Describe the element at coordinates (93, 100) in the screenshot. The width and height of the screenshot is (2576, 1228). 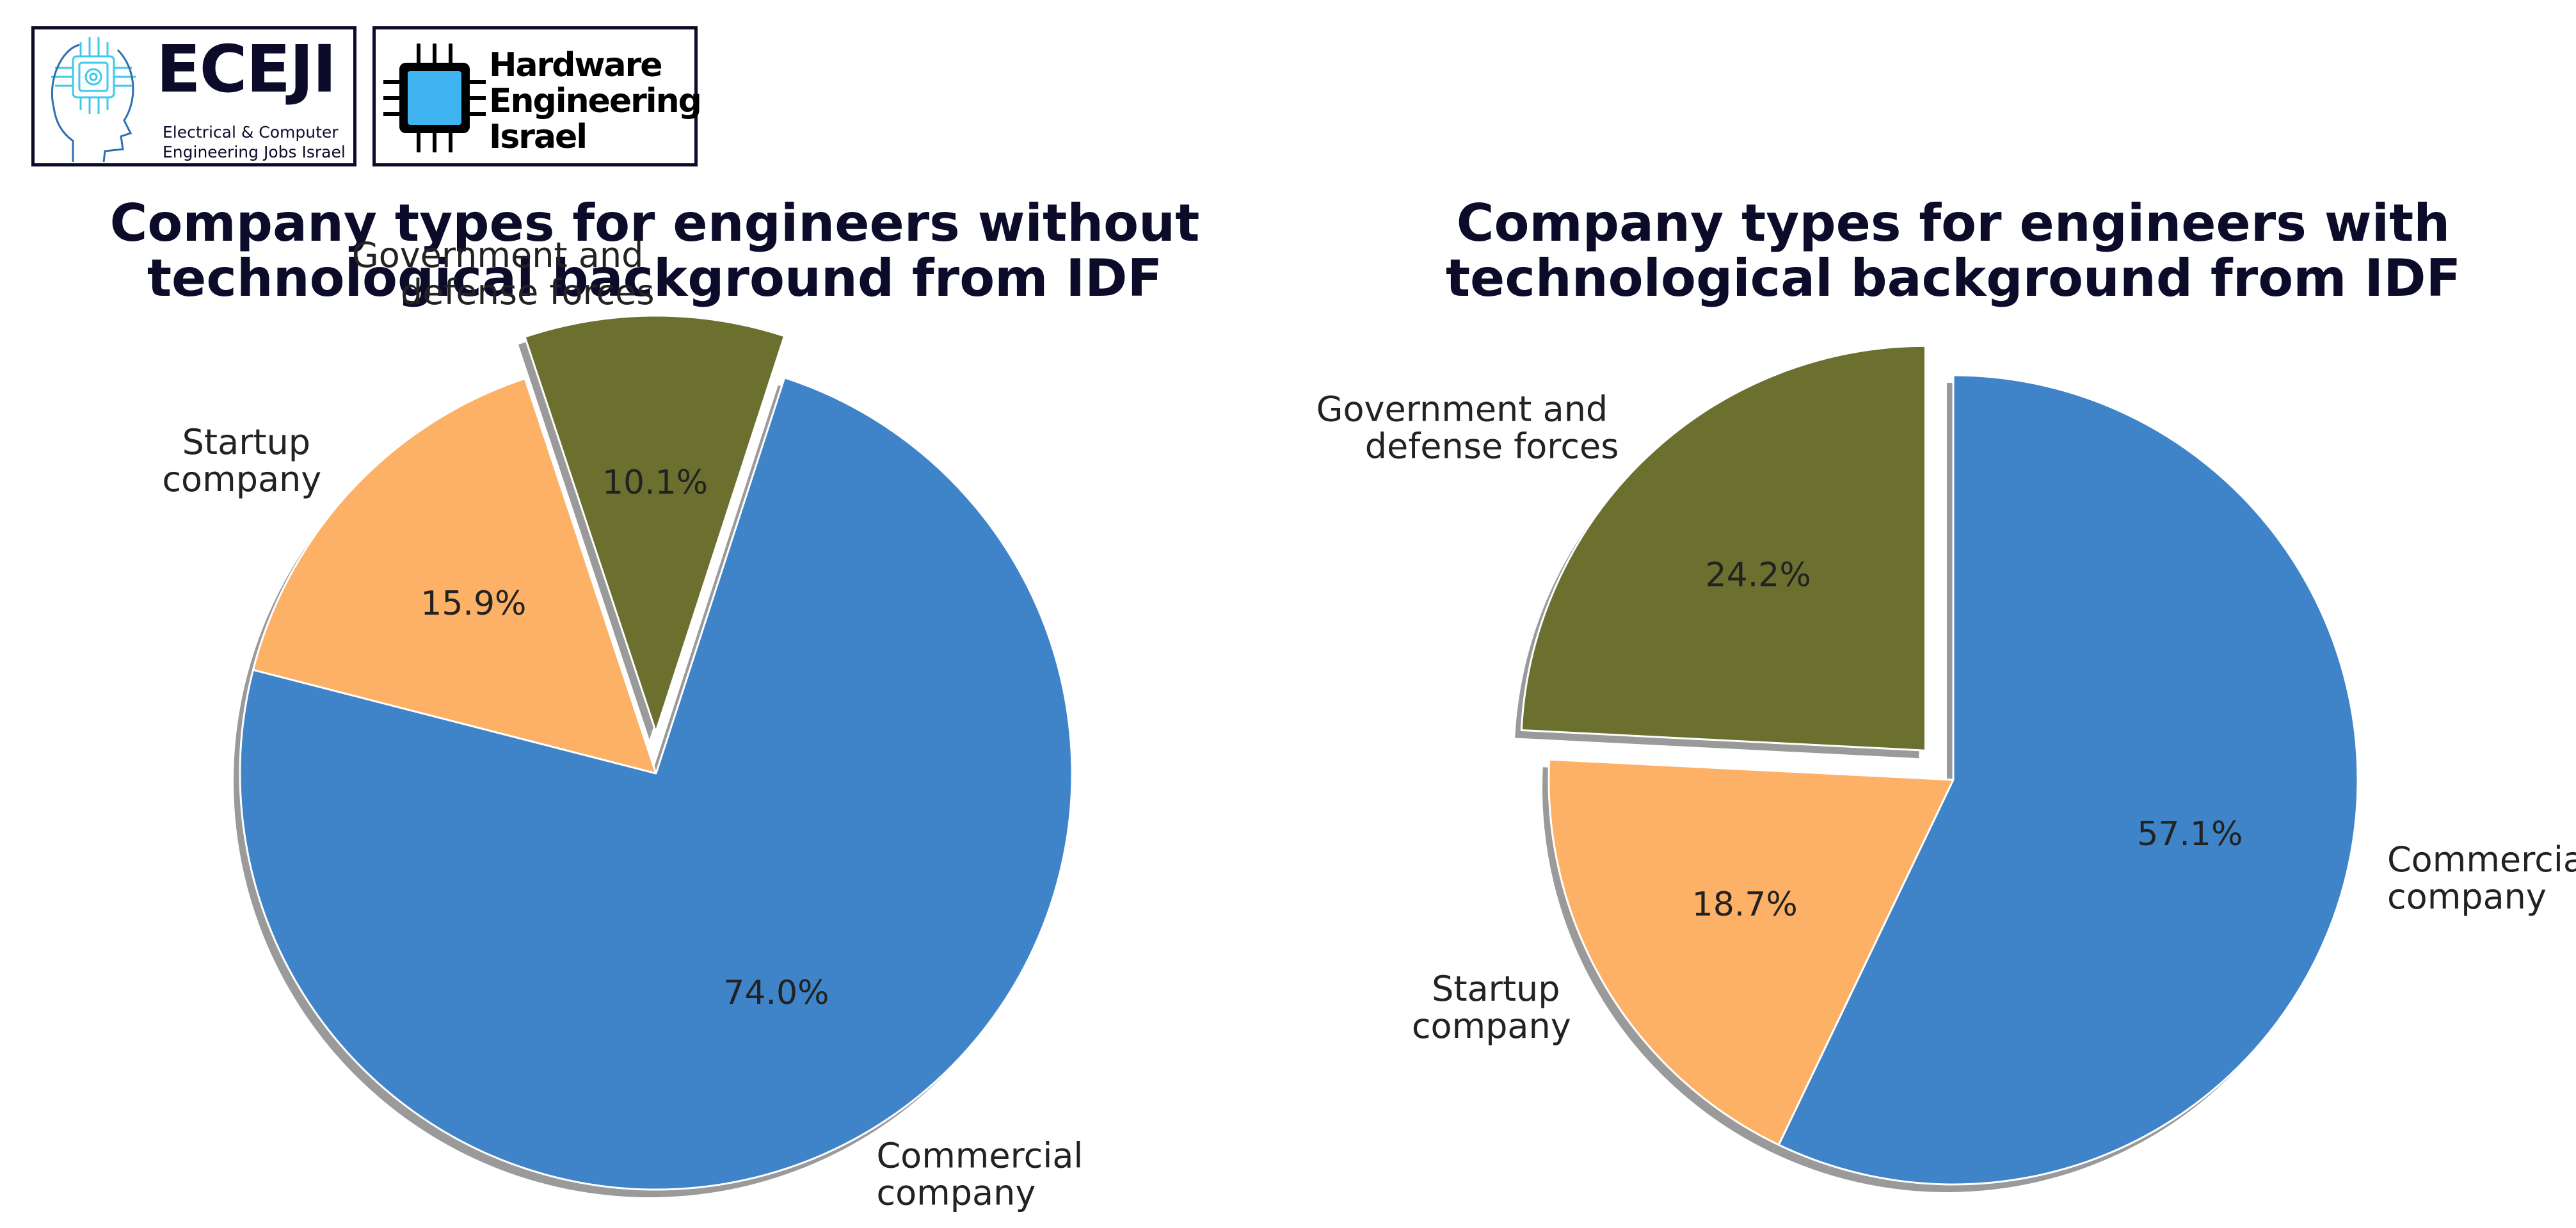
I see `head-circuit-icon` at that location.